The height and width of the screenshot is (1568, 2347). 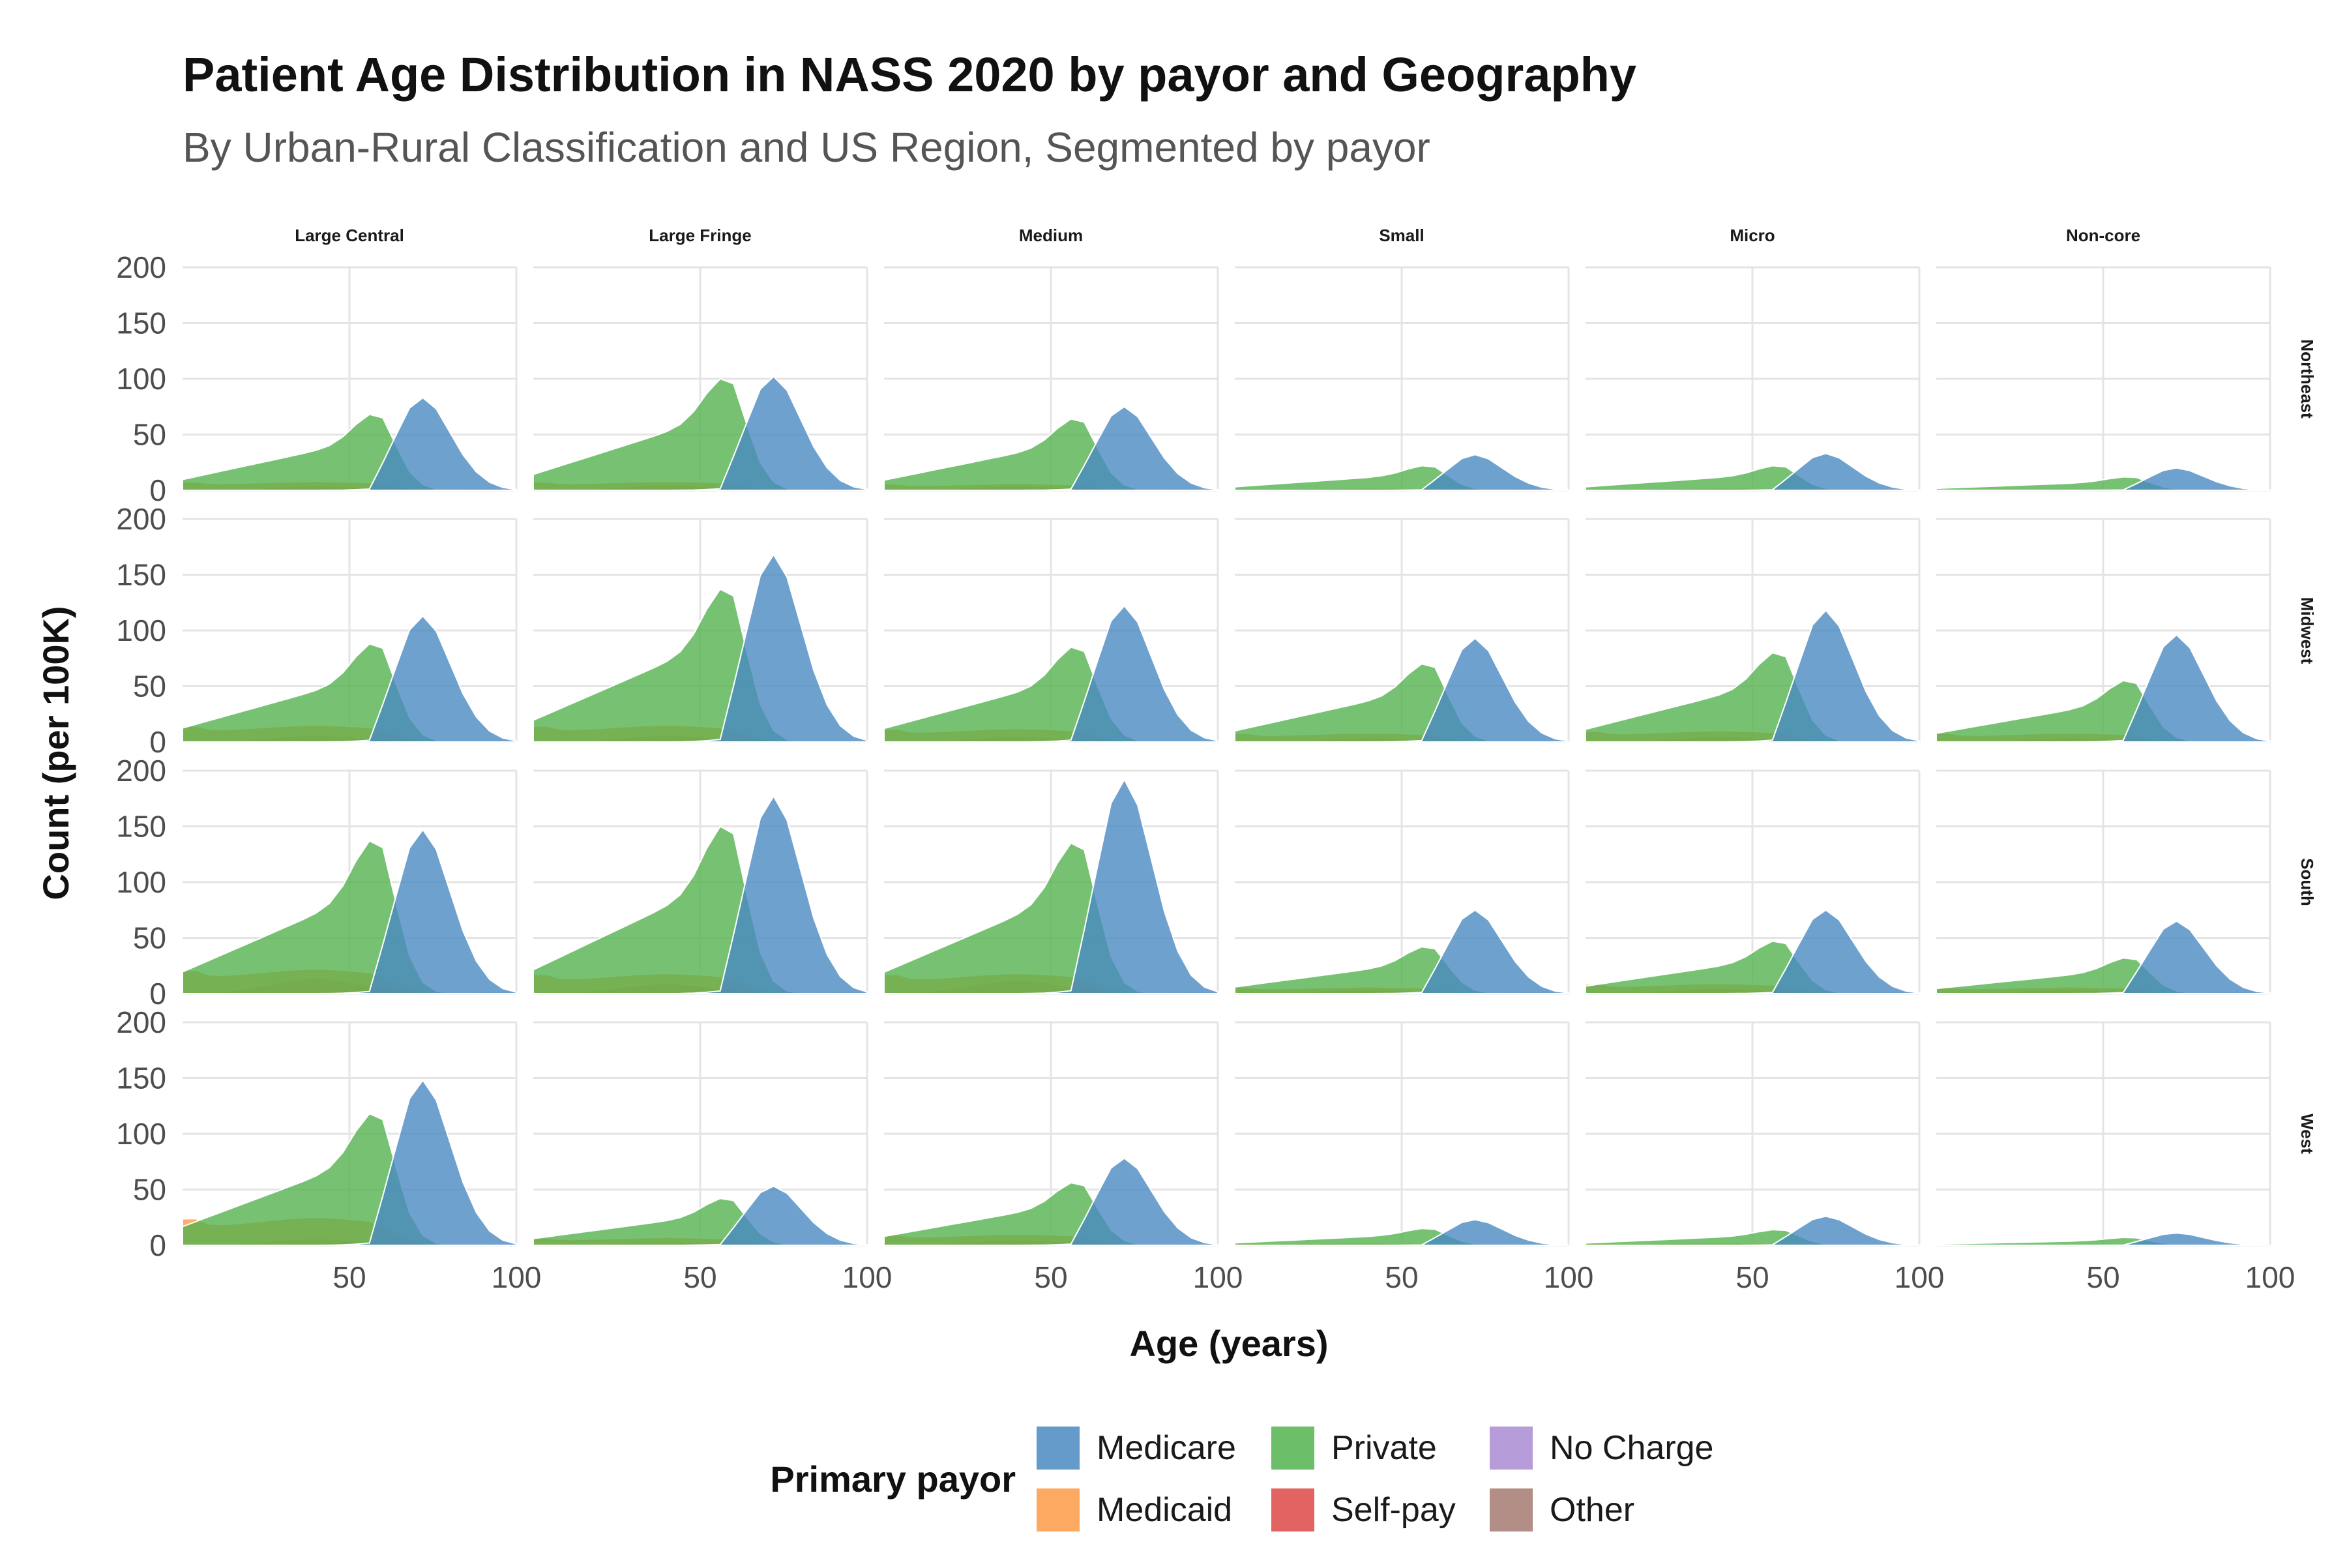 What do you see at coordinates (1753, 1134) in the screenshot?
I see `panel-west-micro` at bounding box center [1753, 1134].